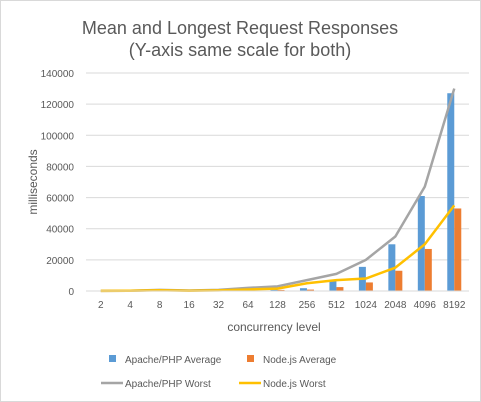 The height and width of the screenshot is (402, 481). What do you see at coordinates (58, 105) in the screenshot?
I see `y-tick-label: 120000` at bounding box center [58, 105].